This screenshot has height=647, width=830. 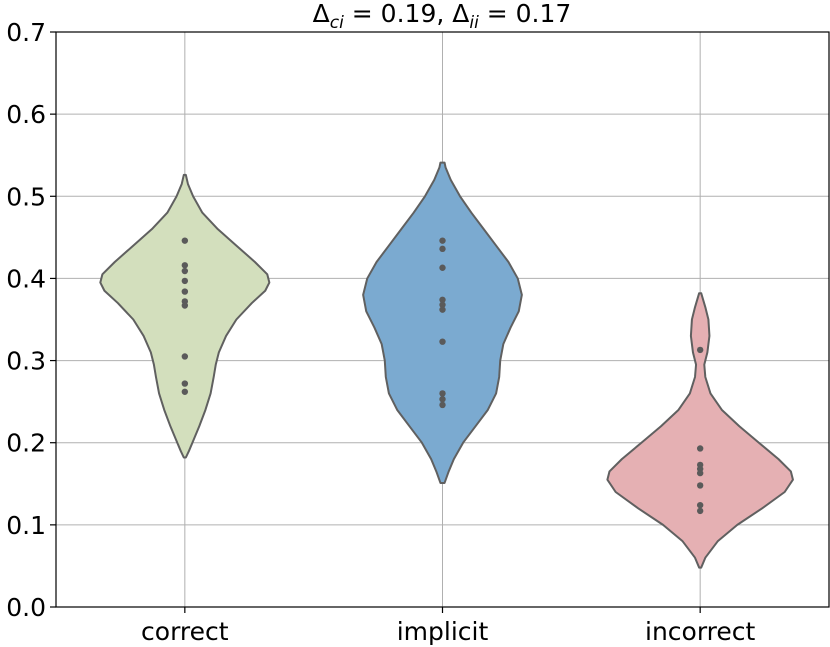 What do you see at coordinates (700, 631) in the screenshot?
I see `x-tick-label-incorrect: incorrect` at bounding box center [700, 631].